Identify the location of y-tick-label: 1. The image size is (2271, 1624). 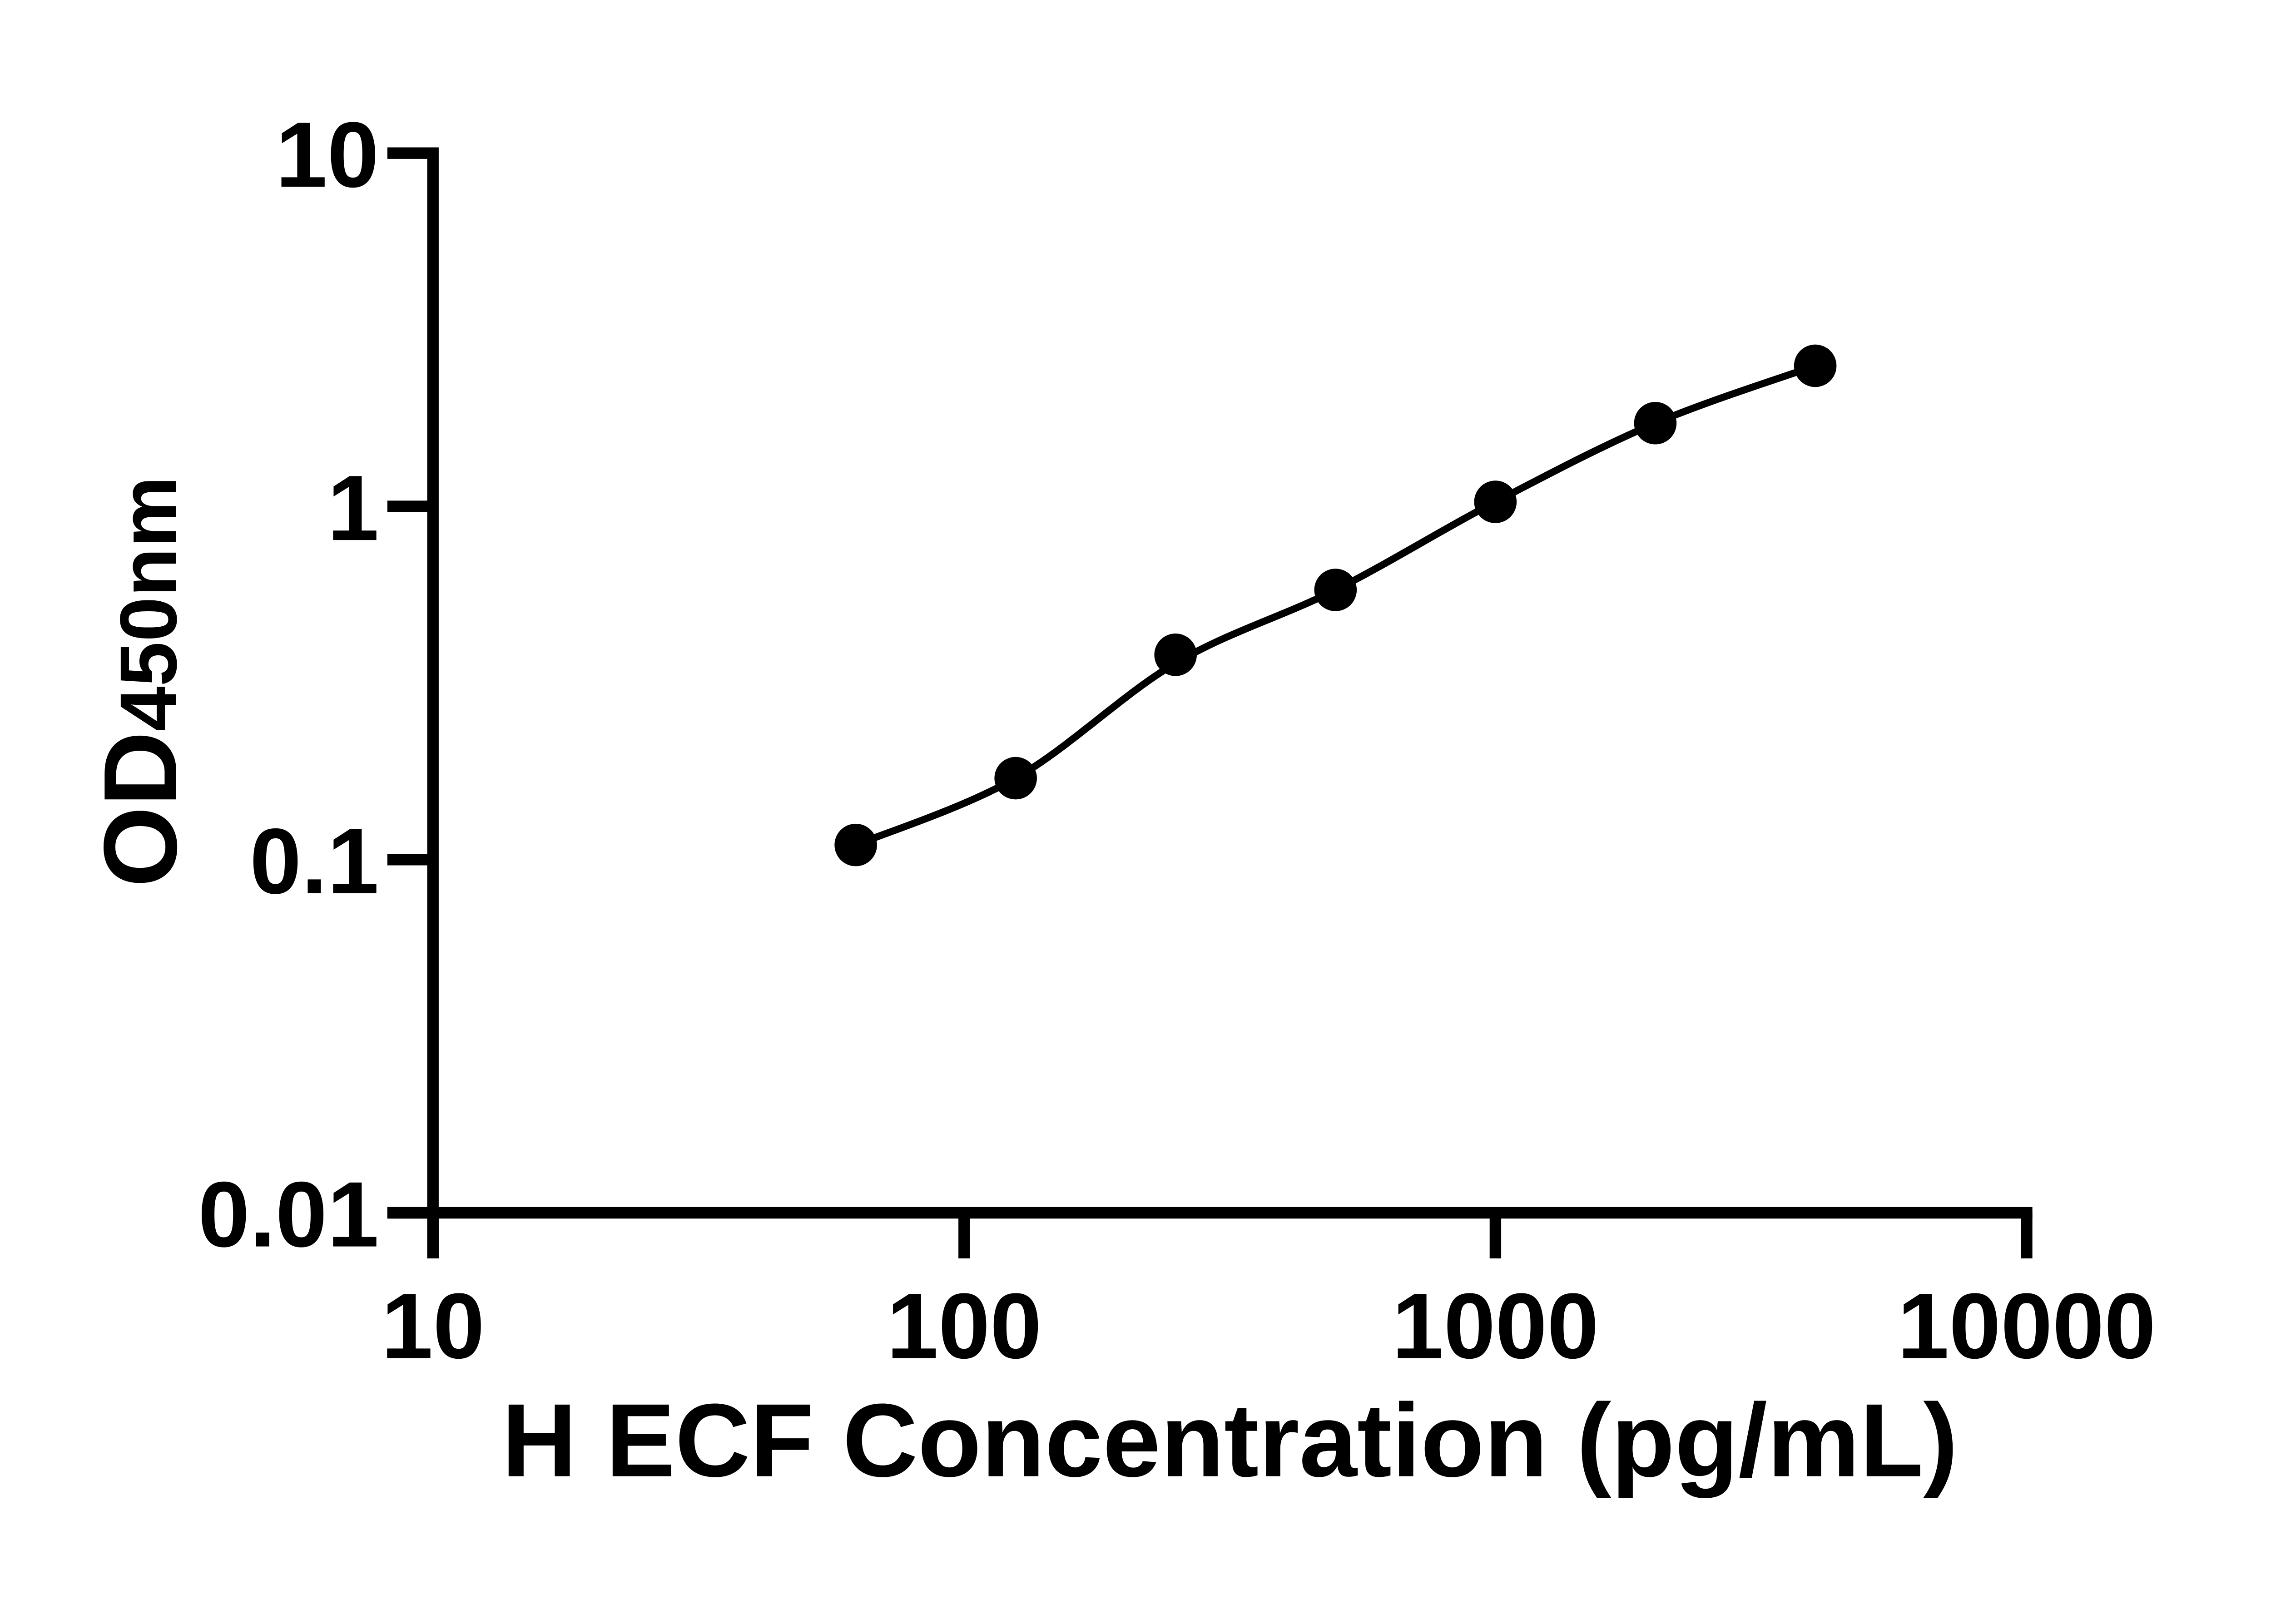
(353, 508).